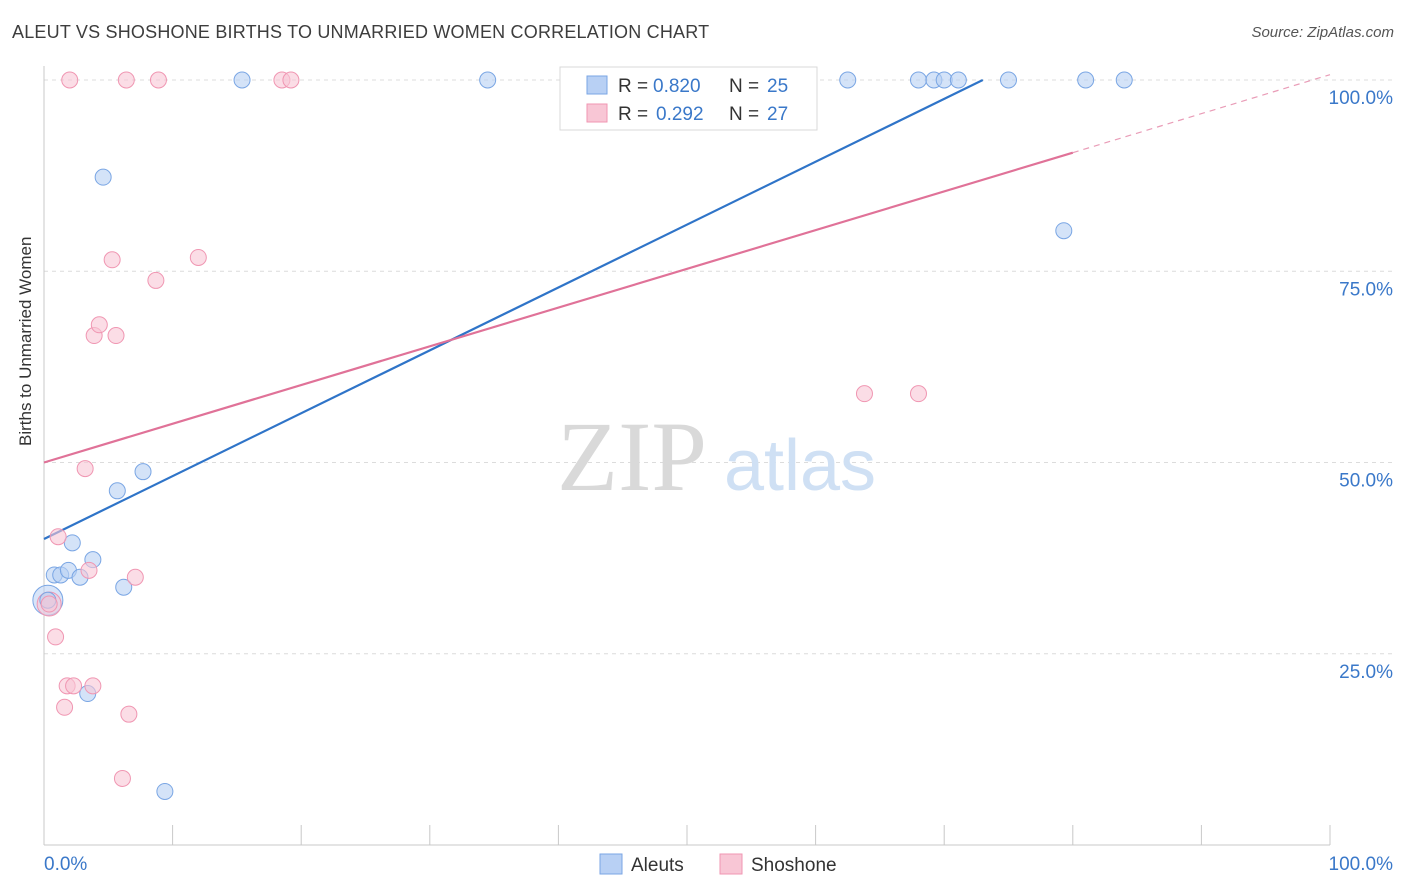  What do you see at coordinates (633, 86) in the screenshot?
I see `aleuts-r-label: R =` at bounding box center [633, 86].